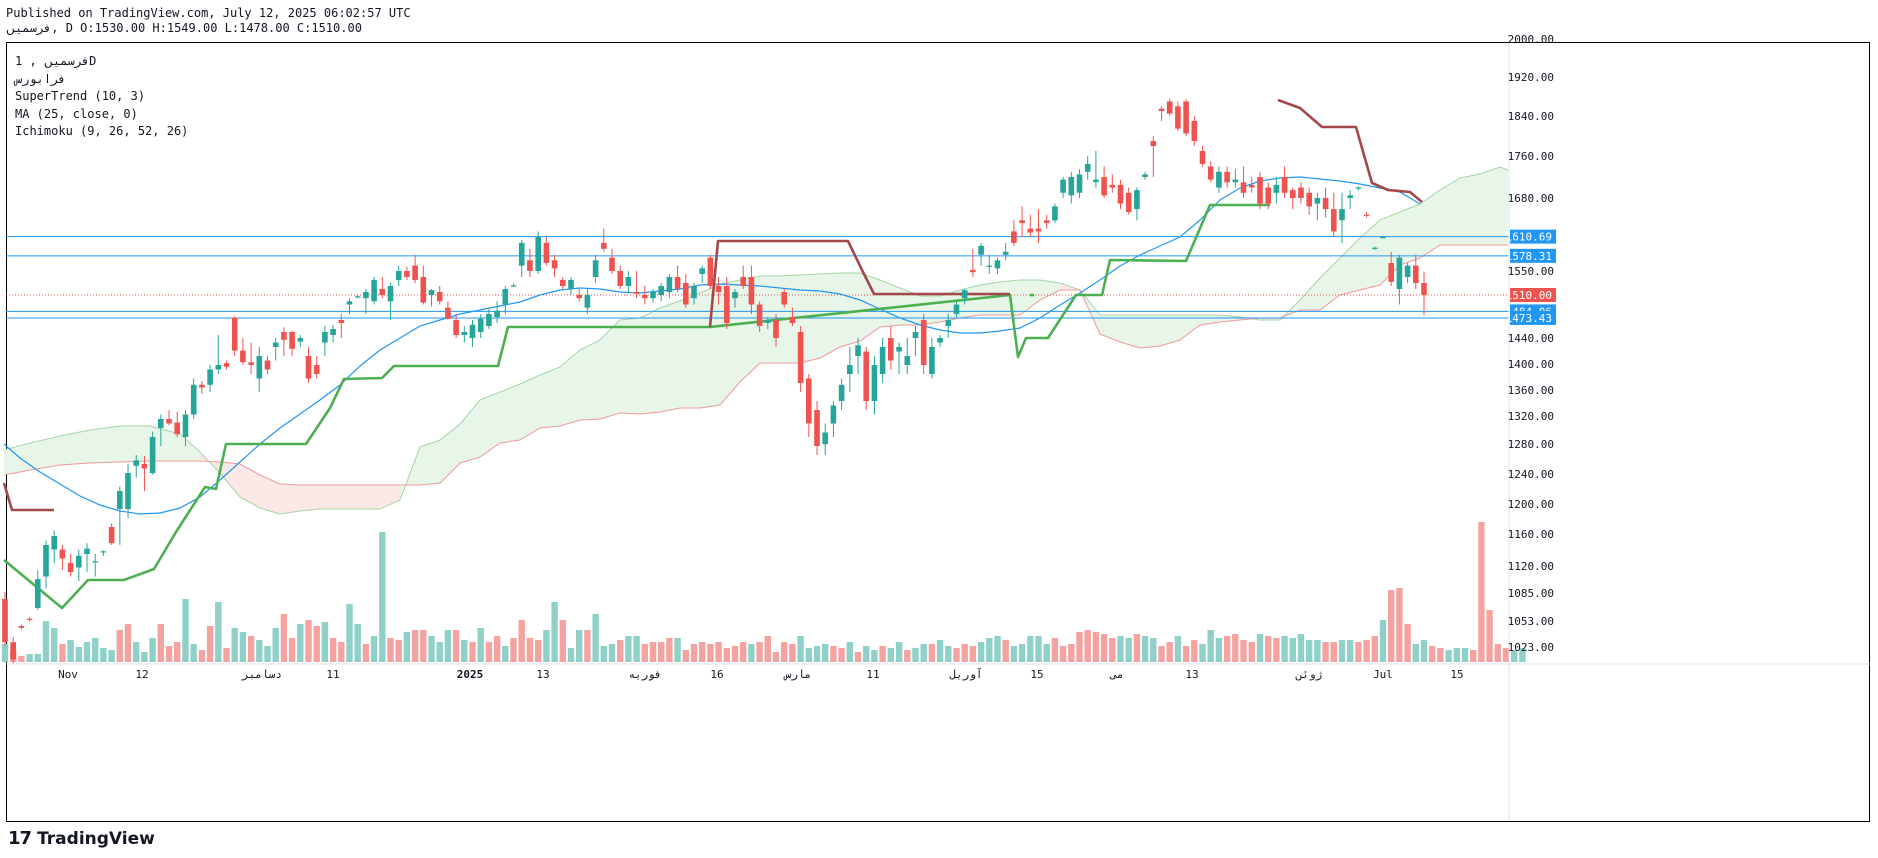  I want to click on price-axis-tick: 2000.00, so click(1531, 39).